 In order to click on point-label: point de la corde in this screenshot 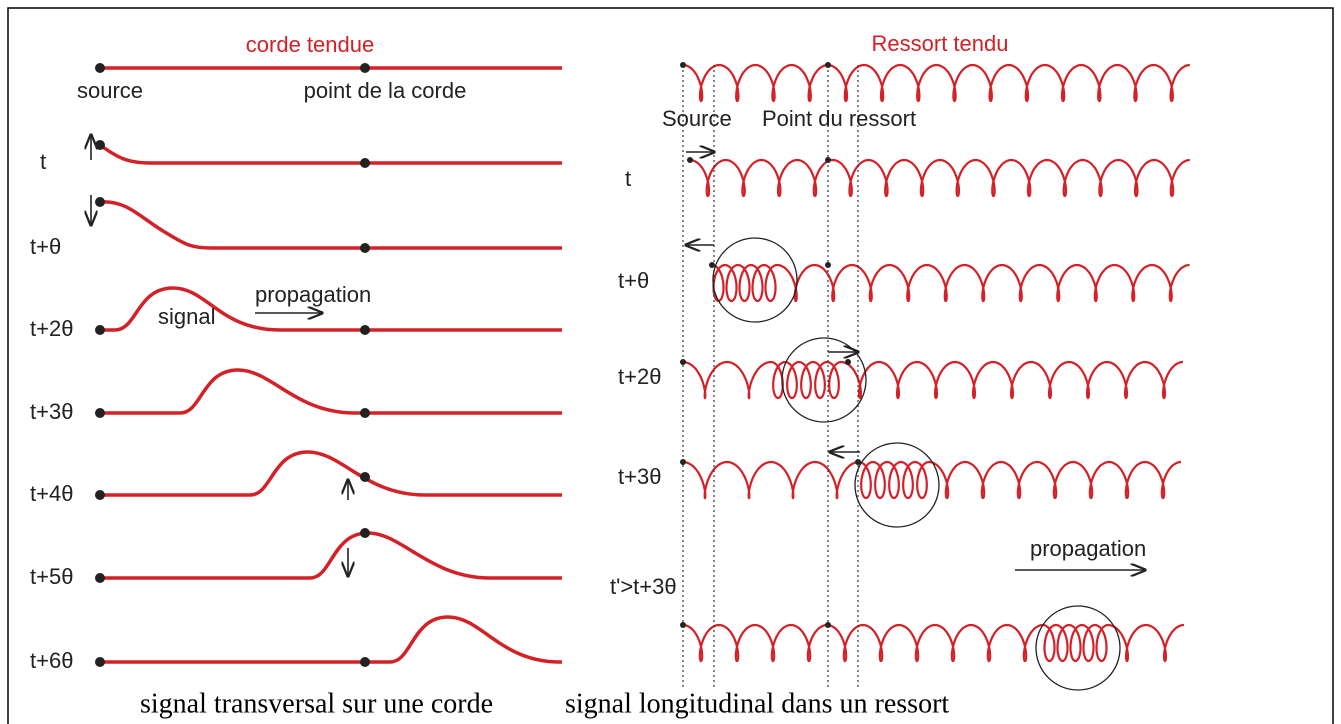, I will do `click(385, 90)`.